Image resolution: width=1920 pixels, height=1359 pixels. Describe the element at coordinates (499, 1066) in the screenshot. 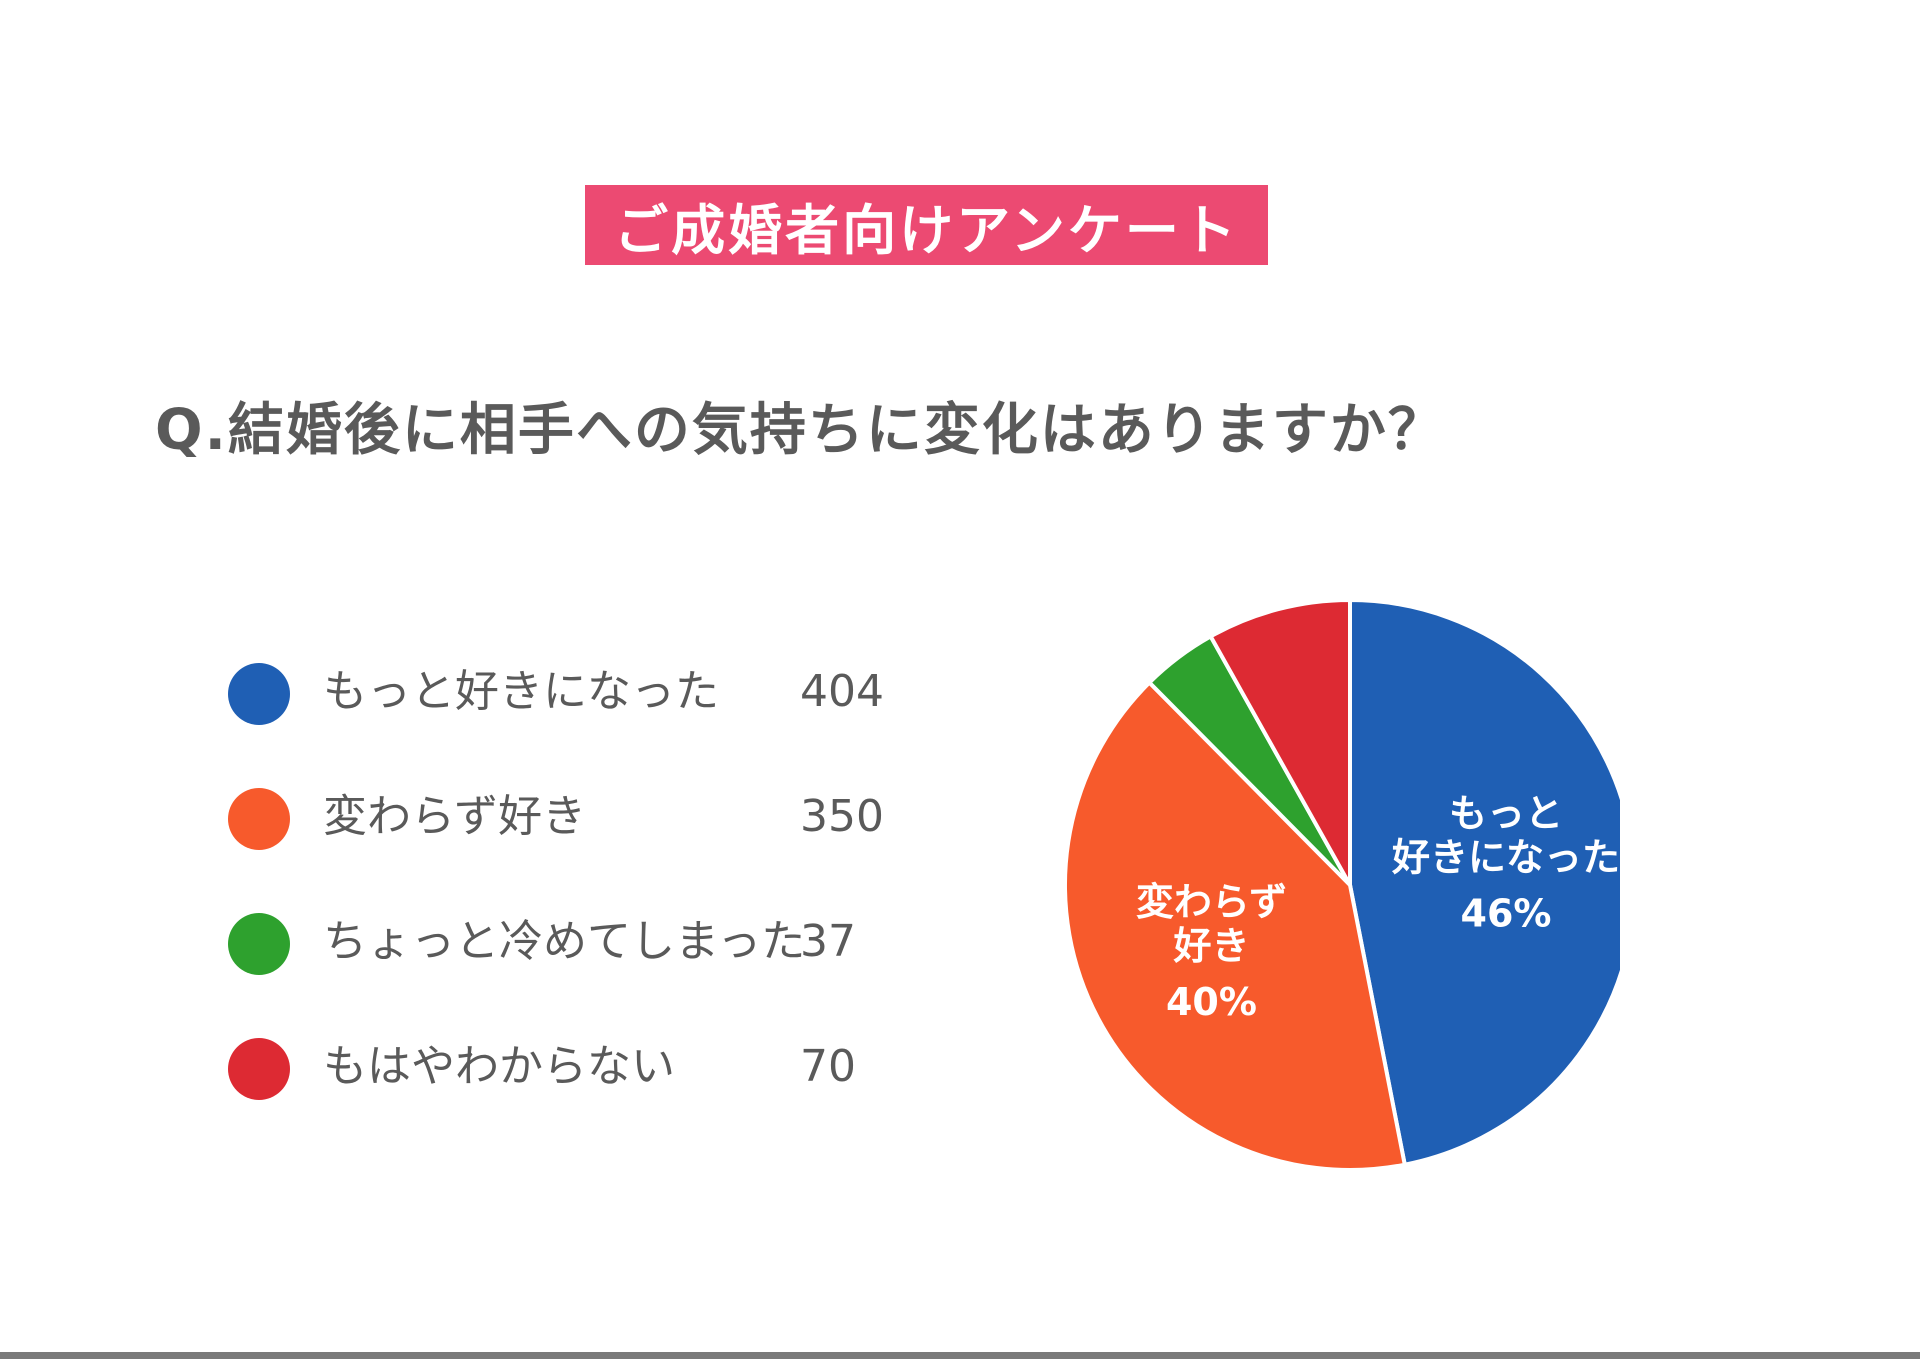

I see `legend-label-3: もはやわからない` at that location.